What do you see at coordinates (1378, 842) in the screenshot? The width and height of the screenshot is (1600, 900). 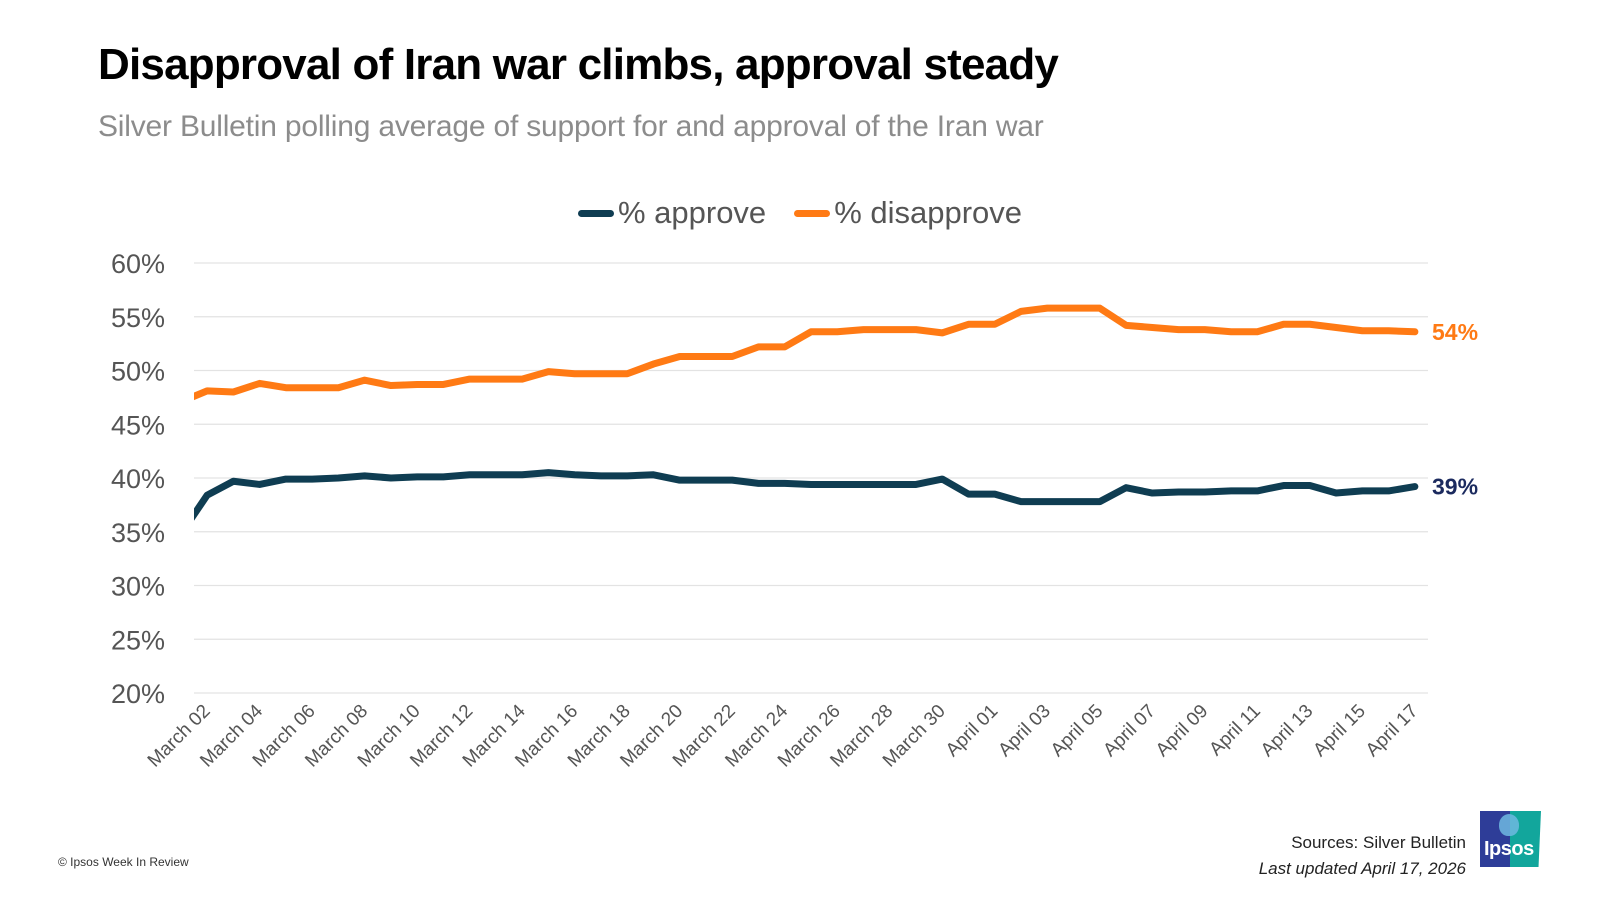 I see `sources-text: Sources: Silver Bulletin` at bounding box center [1378, 842].